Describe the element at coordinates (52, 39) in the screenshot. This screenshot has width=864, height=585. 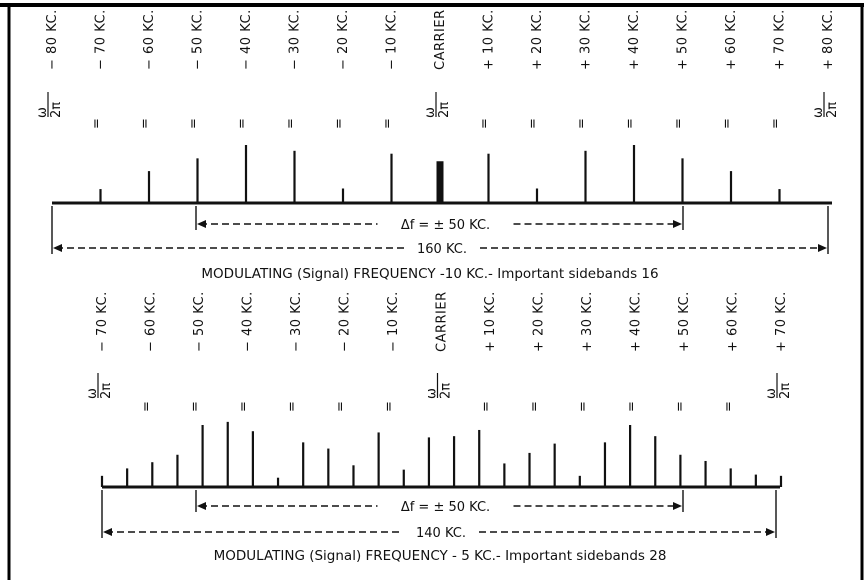
I see `freq-label: − 80 KC.` at that location.